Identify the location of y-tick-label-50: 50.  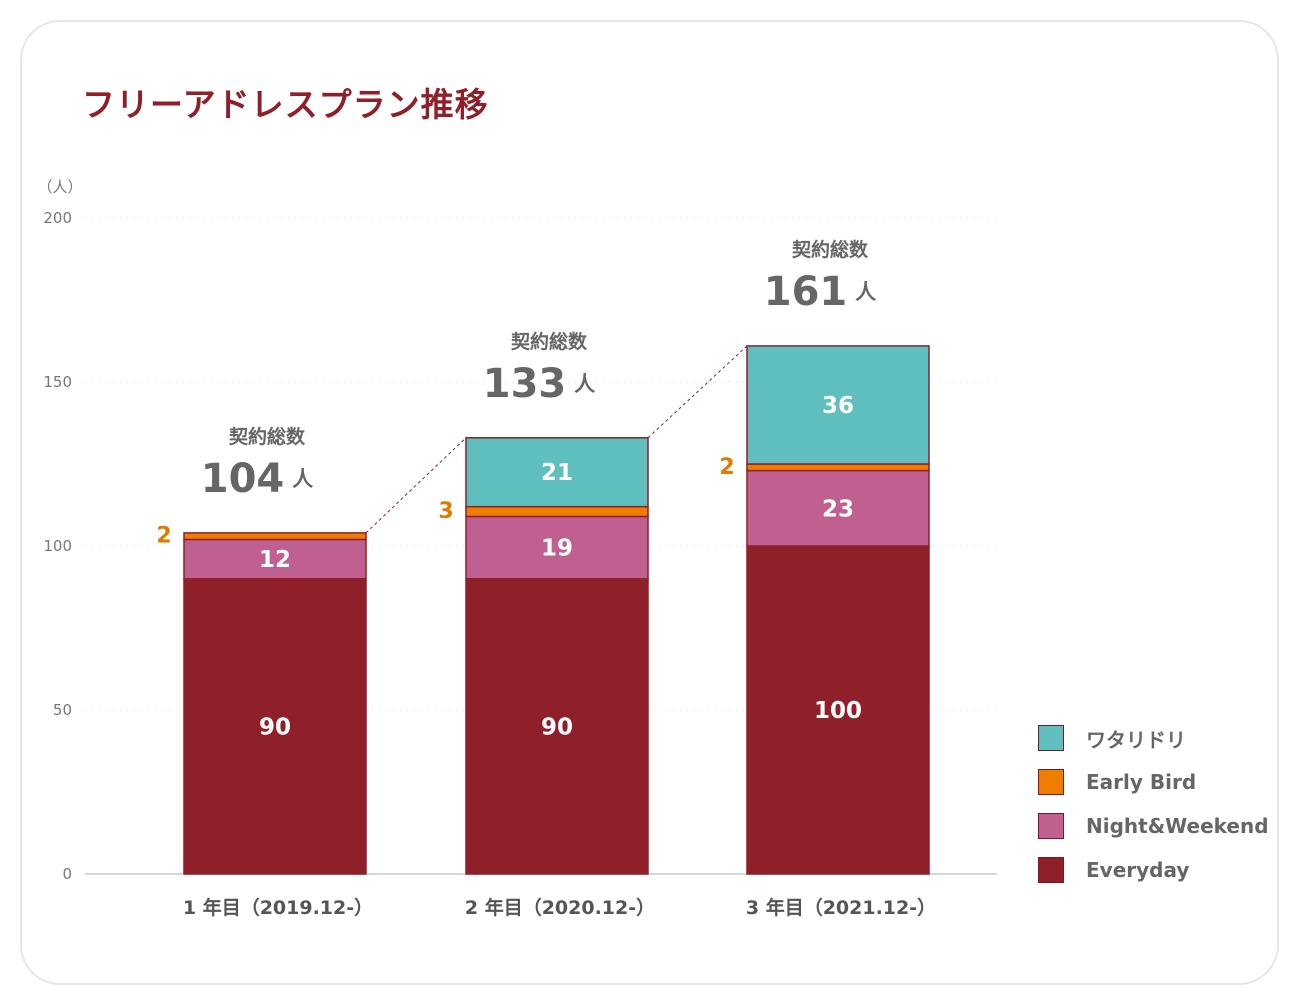
(62, 710).